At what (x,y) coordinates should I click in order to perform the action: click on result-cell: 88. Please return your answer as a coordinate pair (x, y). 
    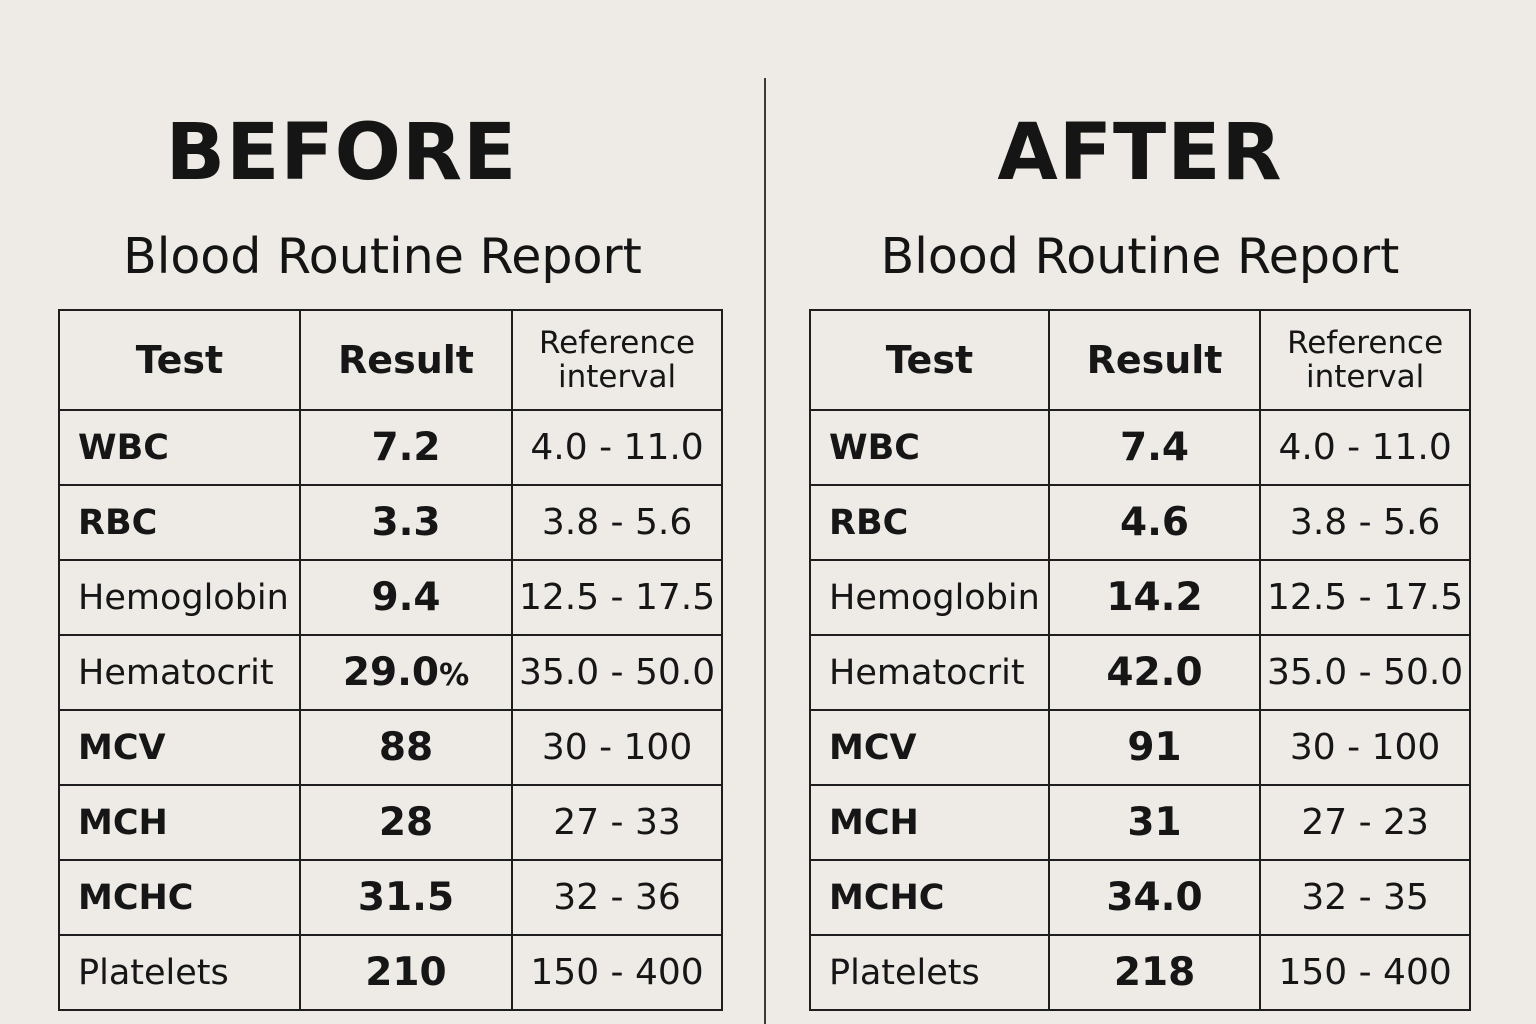
    Looking at the image, I should click on (406, 747).